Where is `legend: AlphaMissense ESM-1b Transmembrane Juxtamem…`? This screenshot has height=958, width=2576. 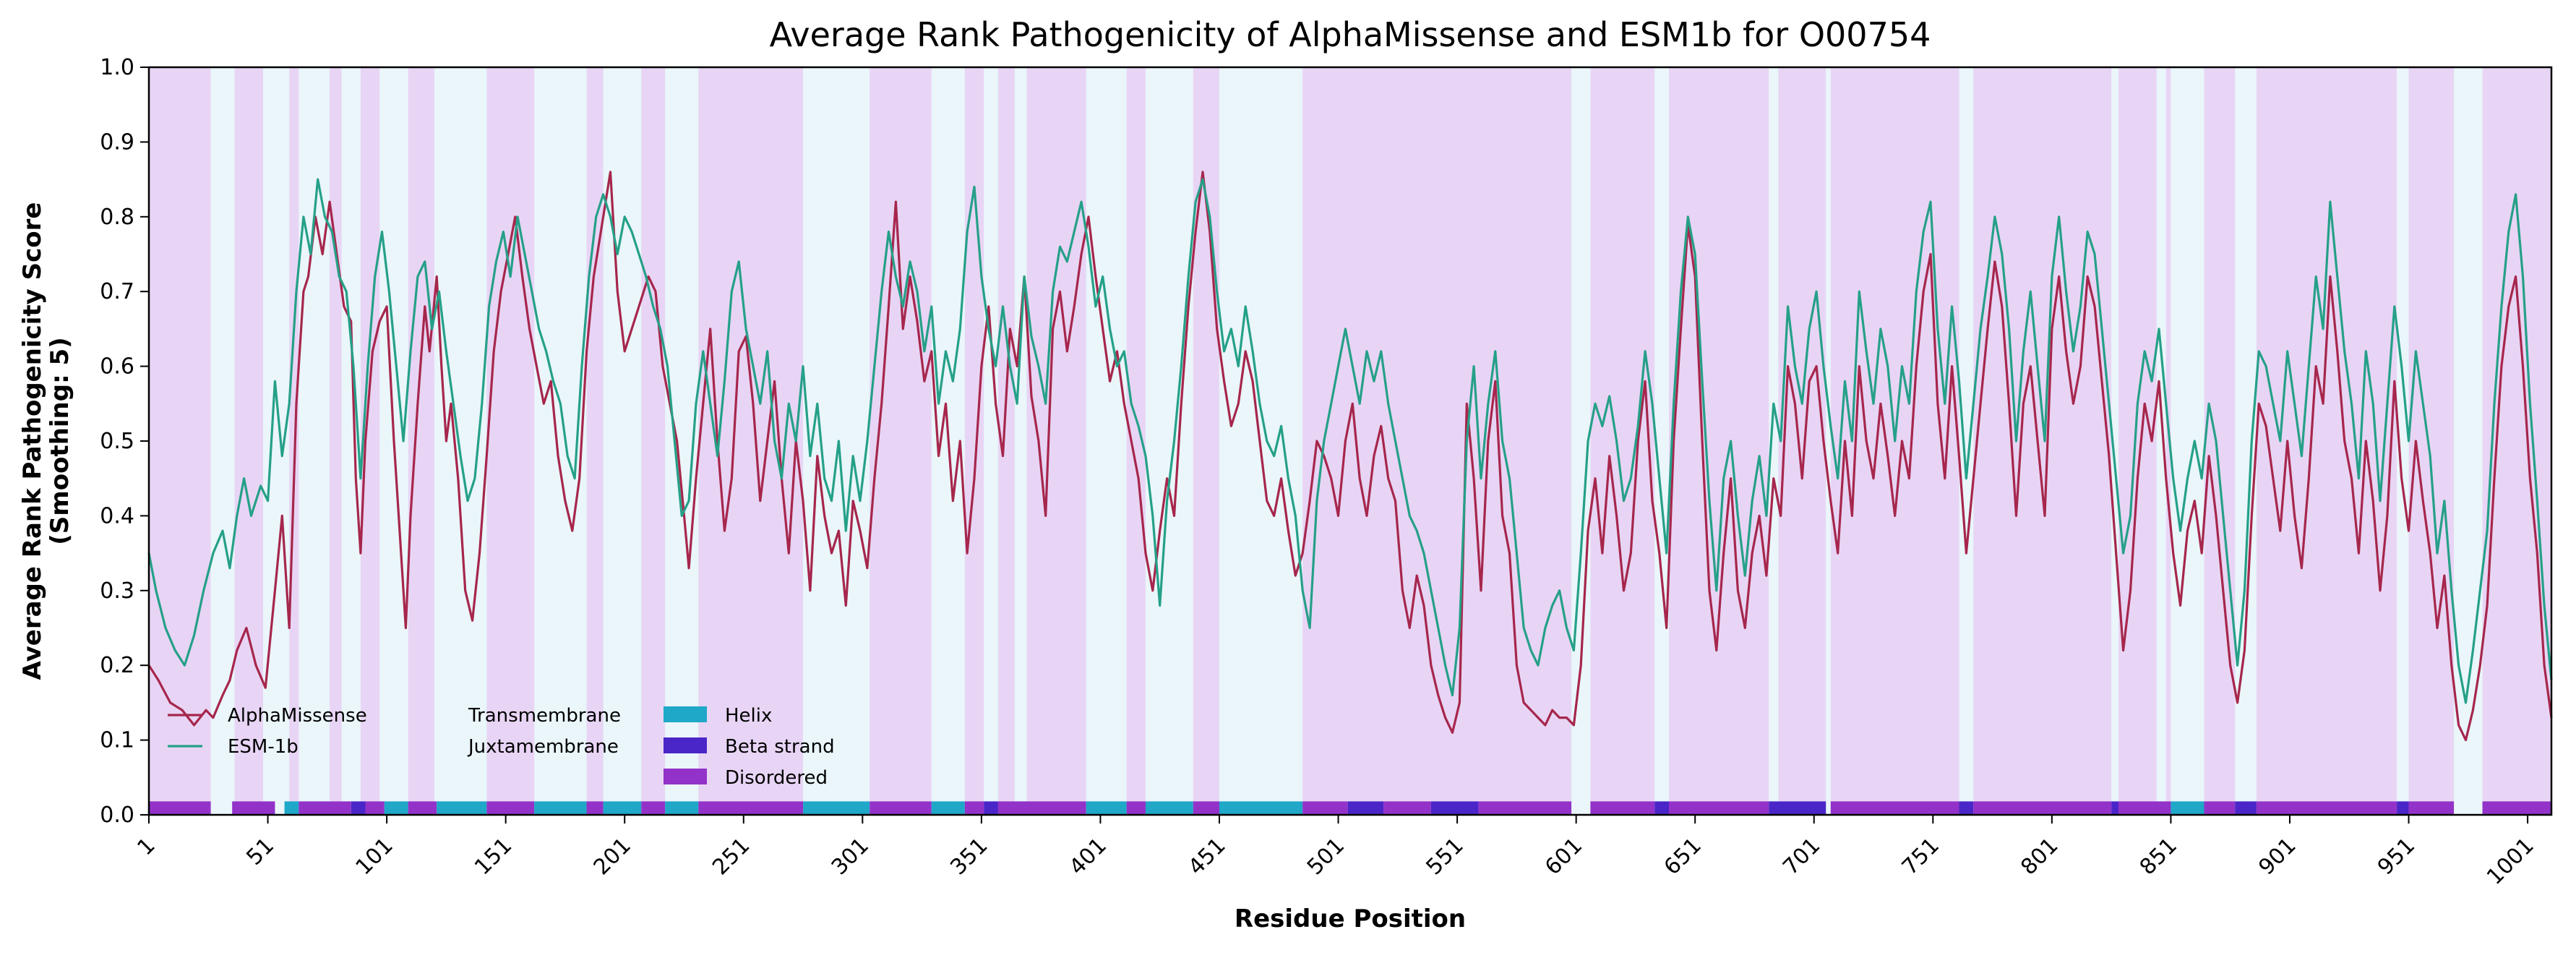 legend: AlphaMissense ESM-1b Transmembrane Juxtamem… is located at coordinates (502, 747).